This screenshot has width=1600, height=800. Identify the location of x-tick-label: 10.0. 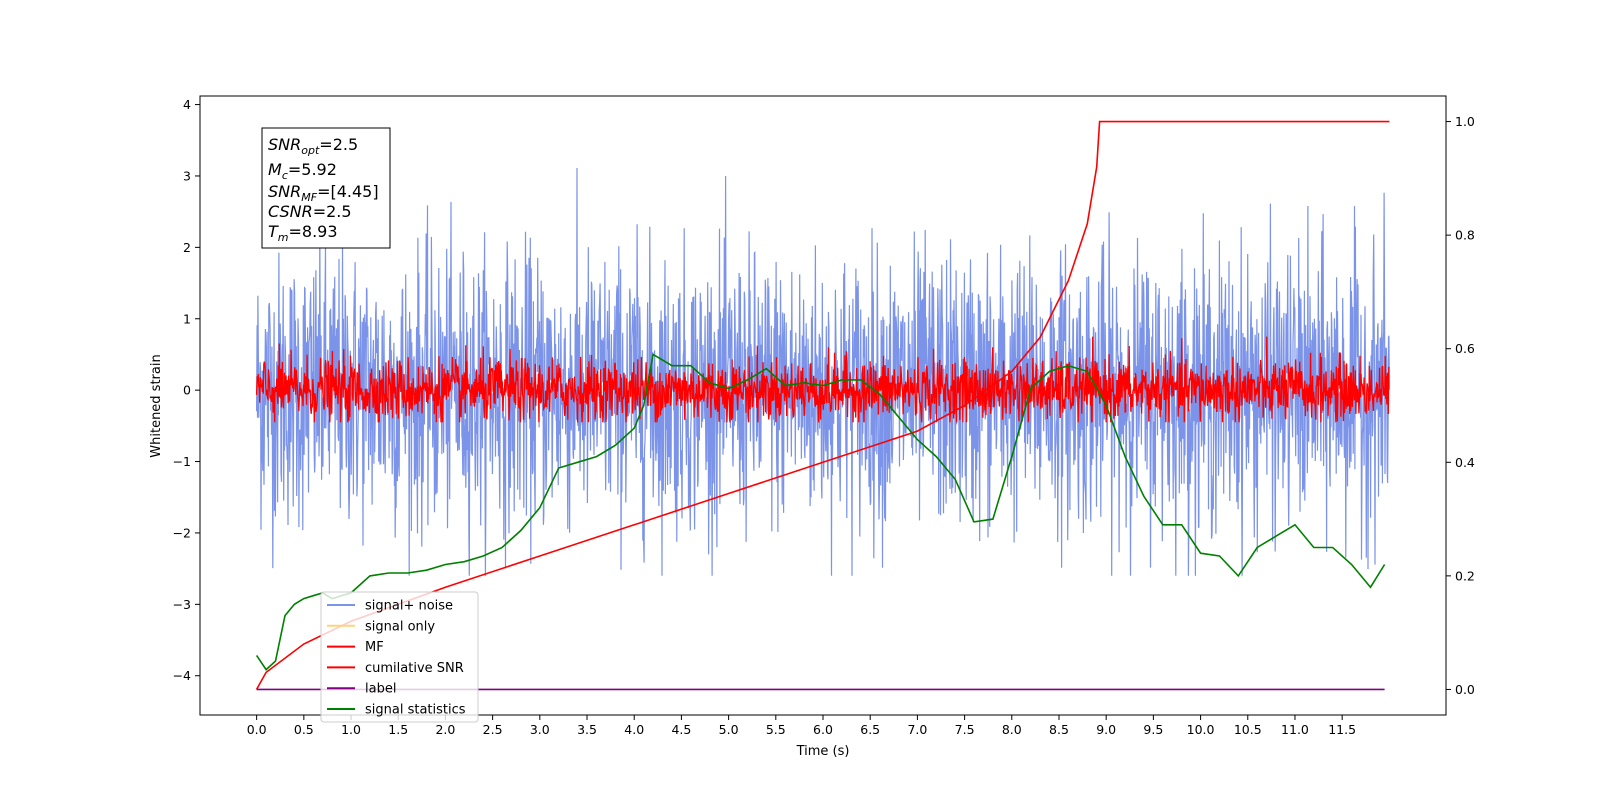
(1201, 729).